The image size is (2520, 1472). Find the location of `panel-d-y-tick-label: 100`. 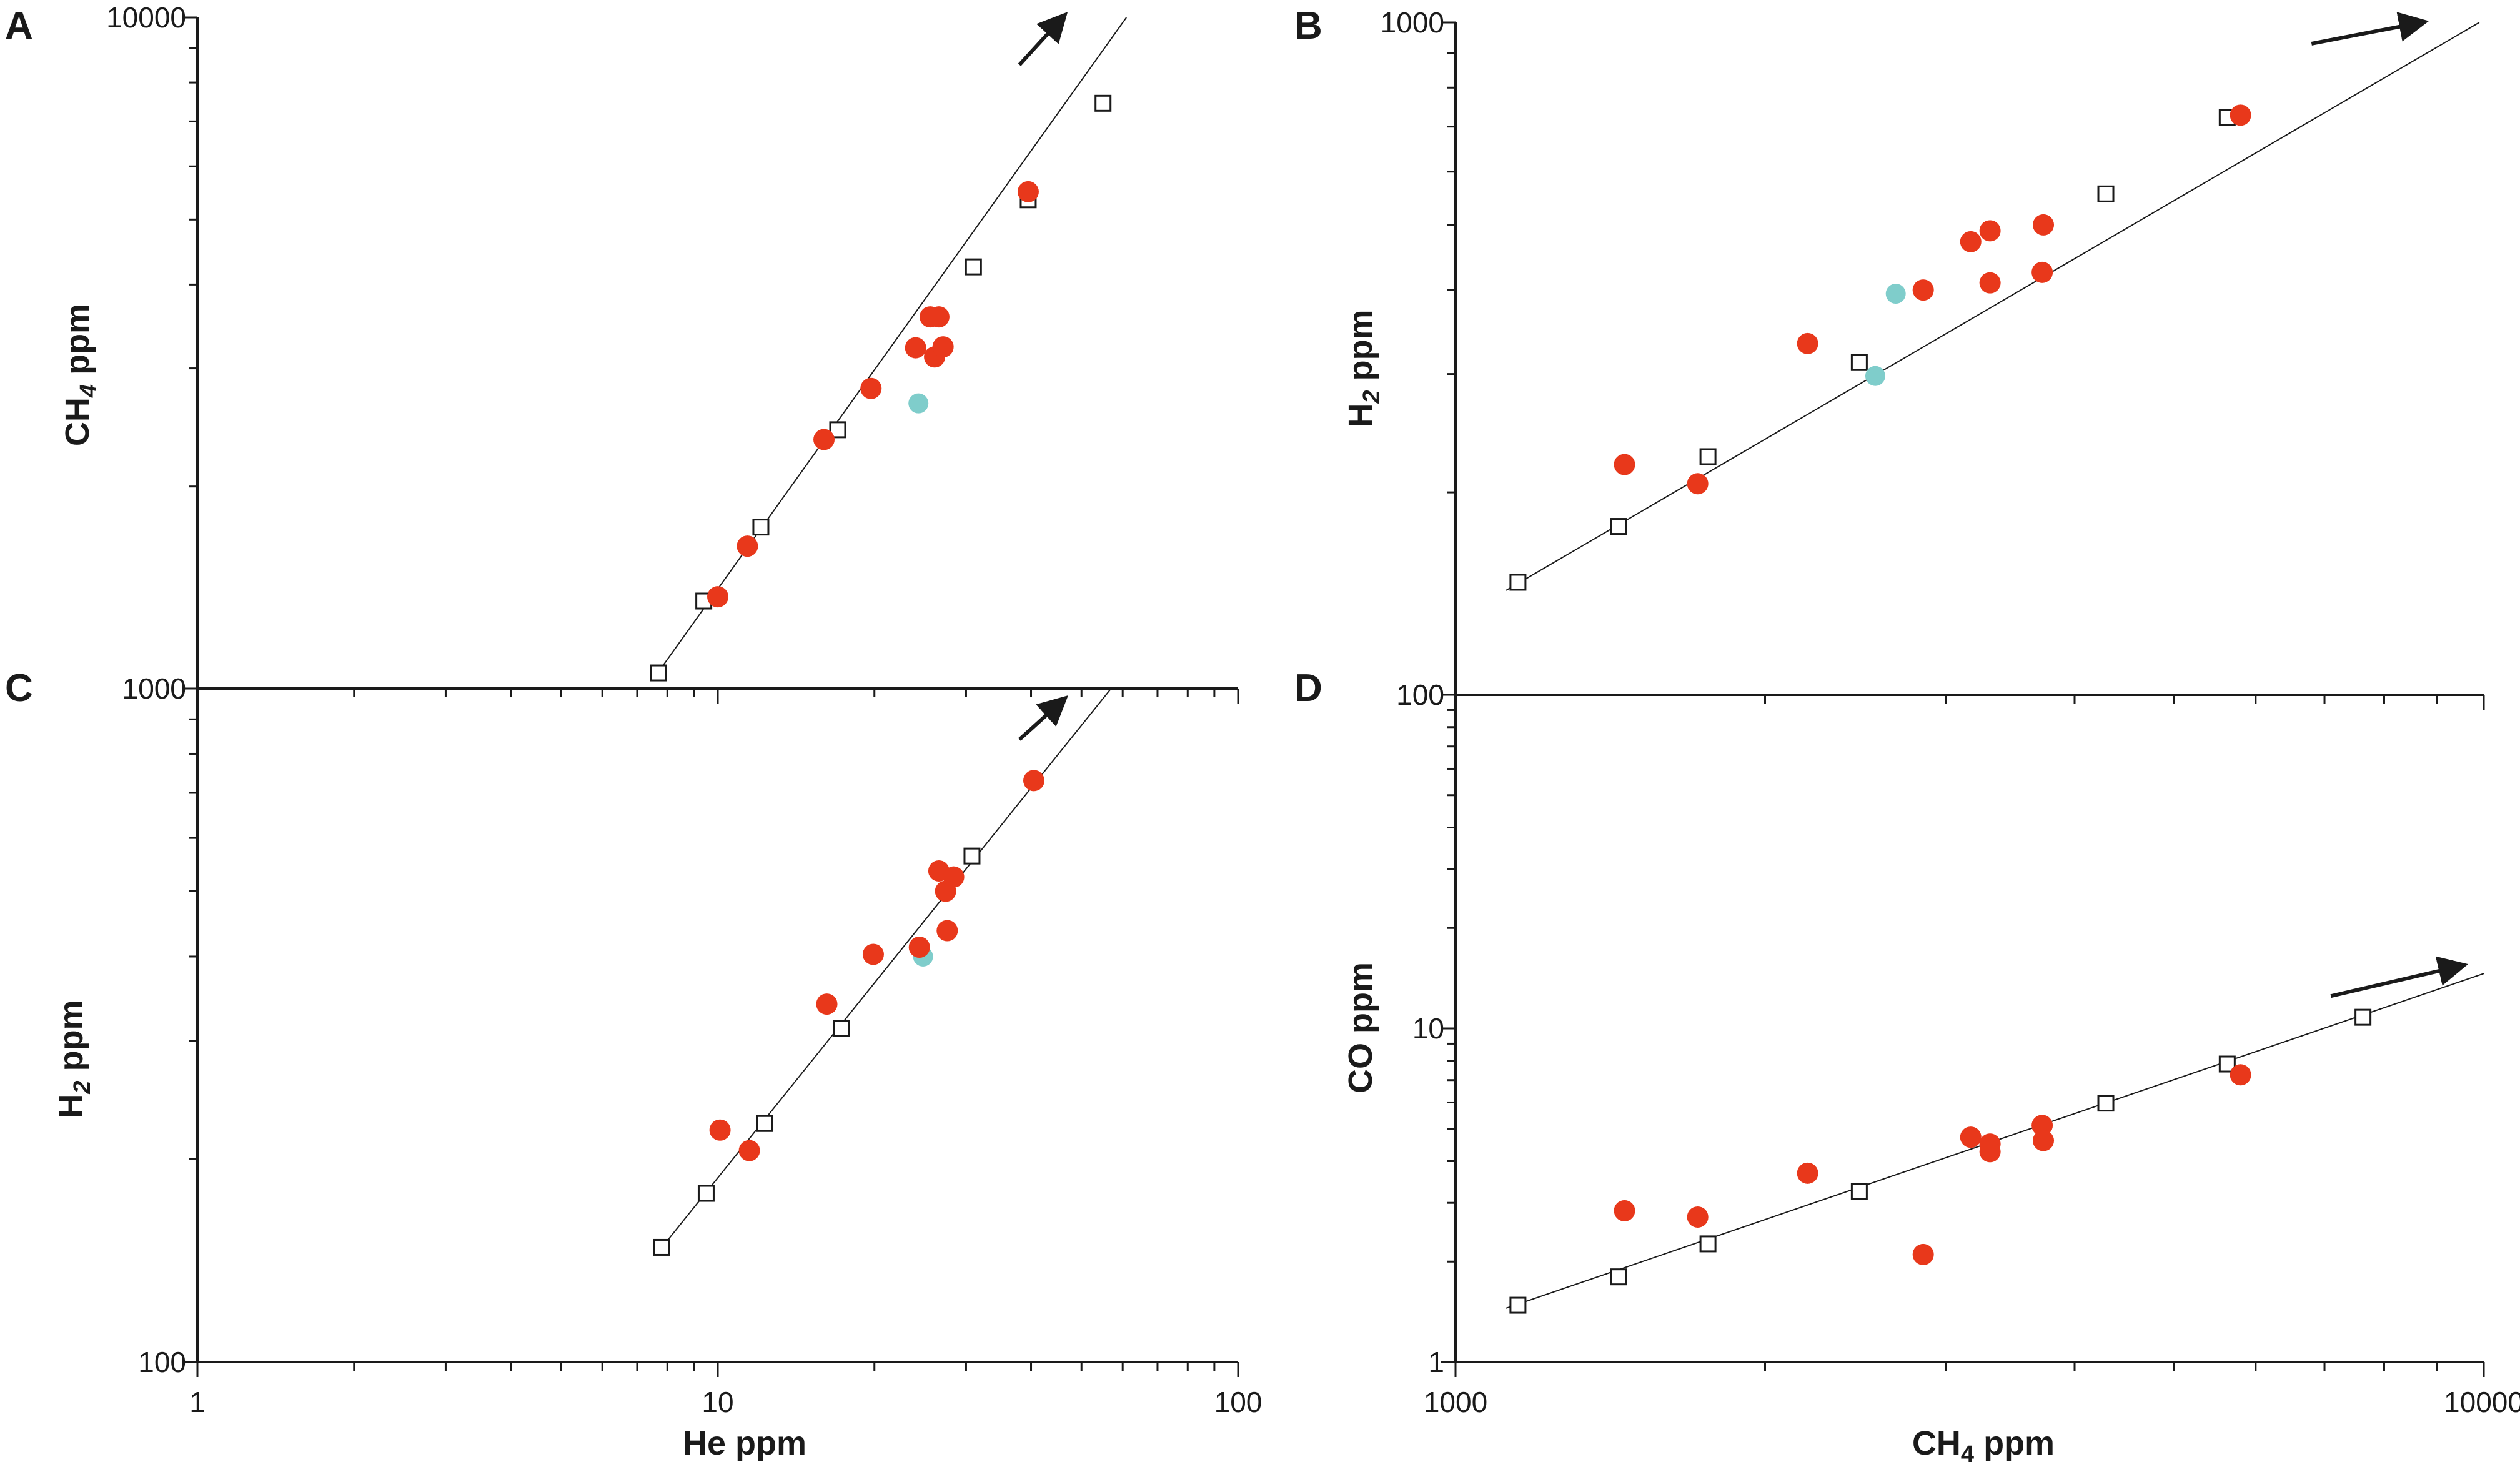

panel-d-y-tick-label: 100 is located at coordinates (1420, 695).